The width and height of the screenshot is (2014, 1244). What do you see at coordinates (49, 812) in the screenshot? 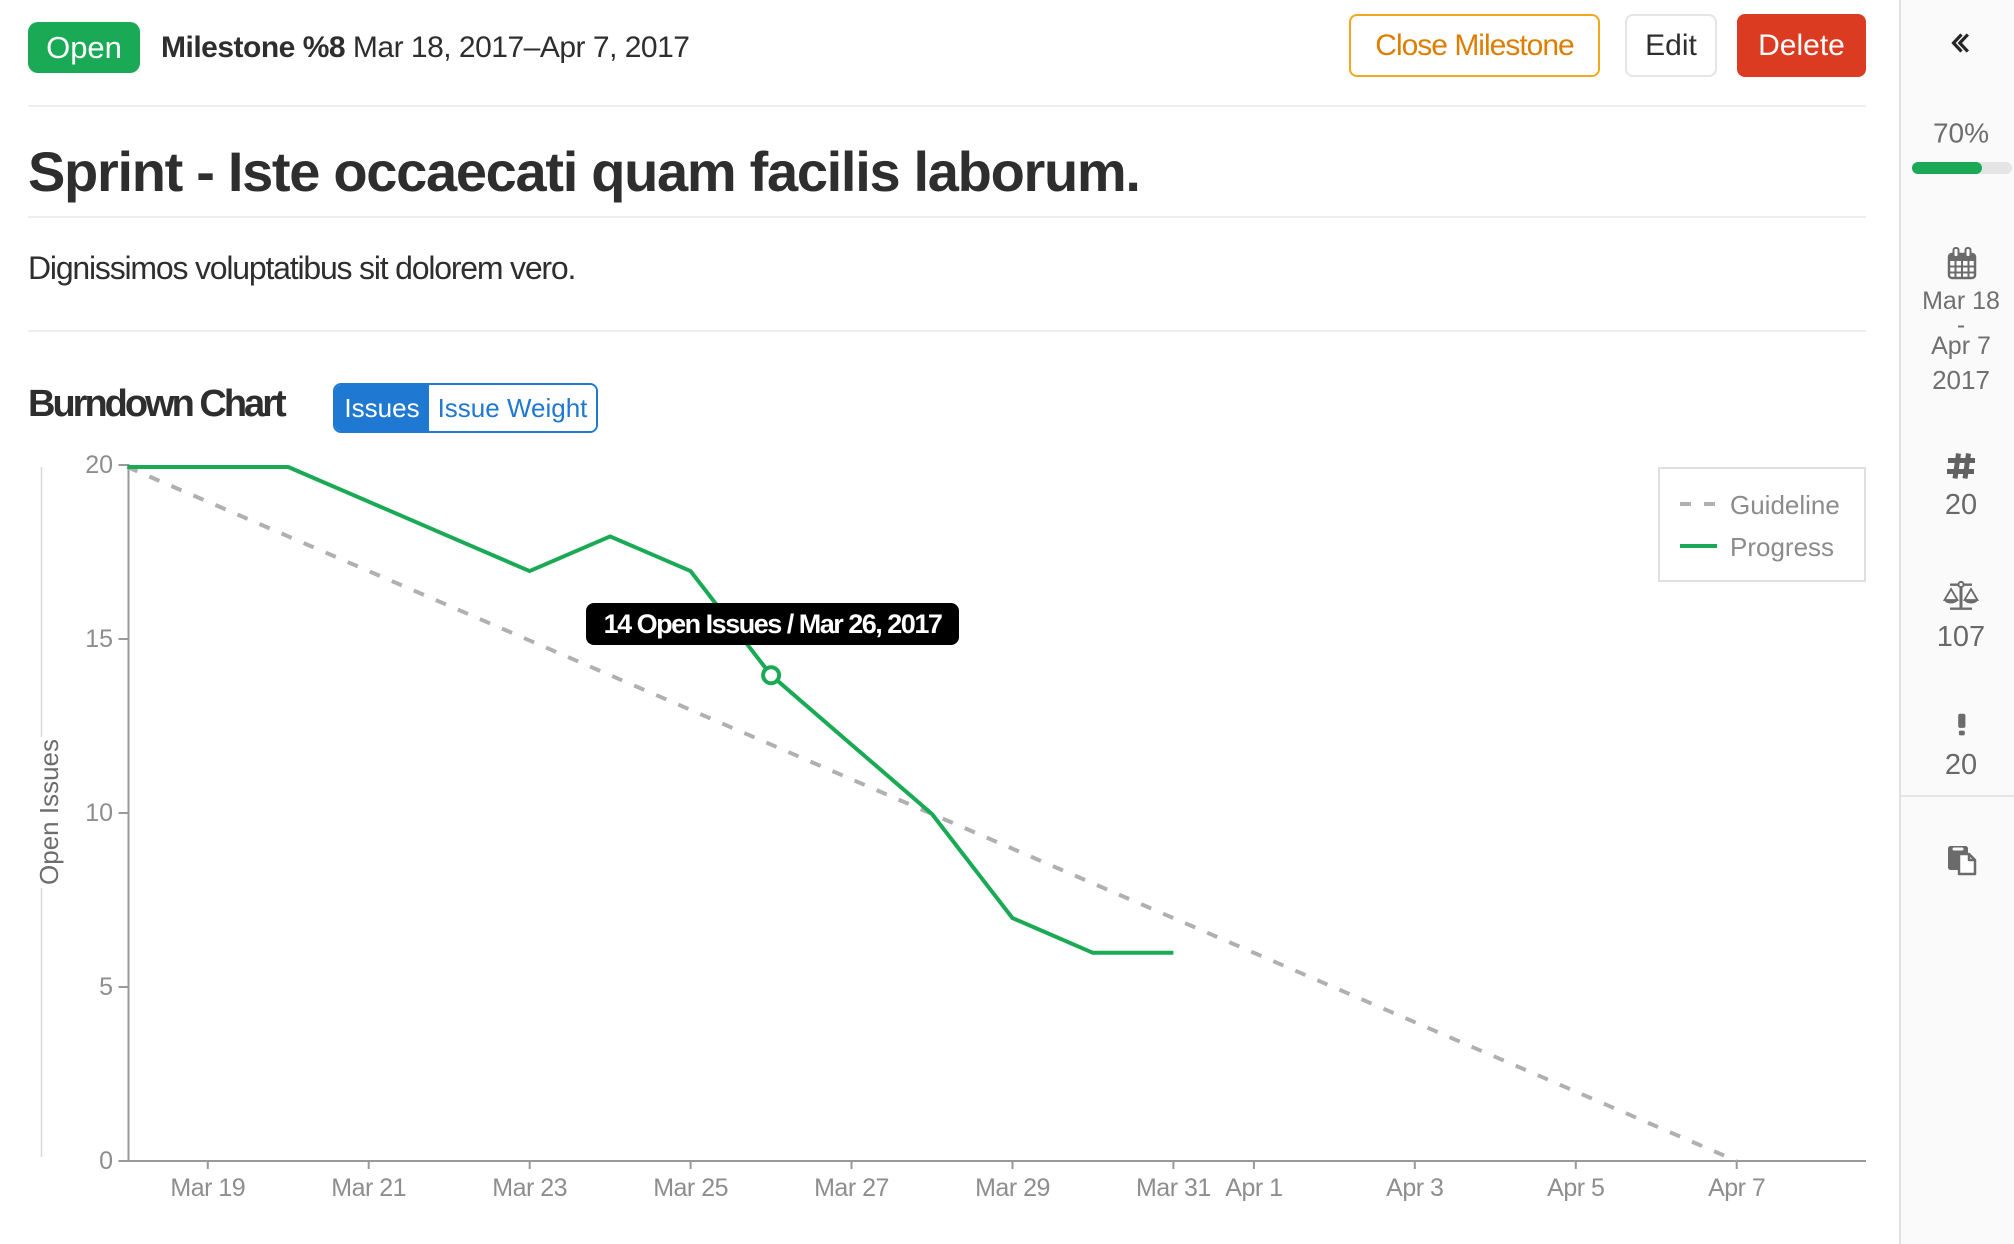
I see `svg-text: Open Issues` at bounding box center [49, 812].